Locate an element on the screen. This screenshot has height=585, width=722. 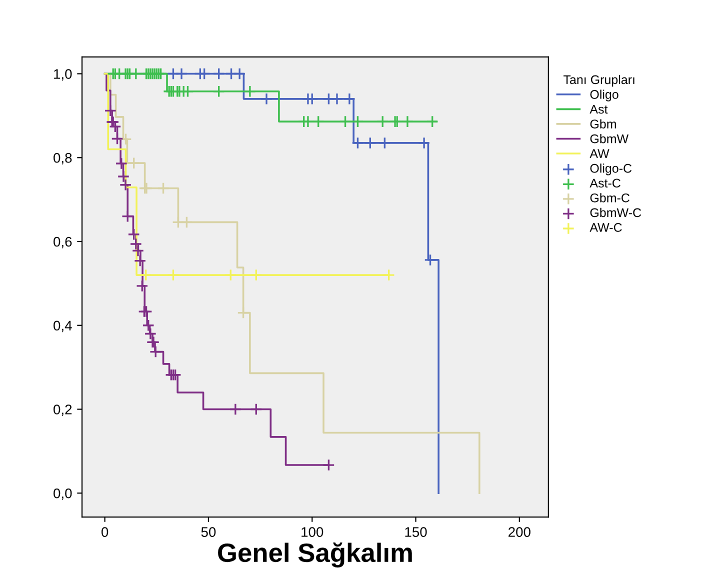
y-tick-label: 0,2 is located at coordinates (63, 410).